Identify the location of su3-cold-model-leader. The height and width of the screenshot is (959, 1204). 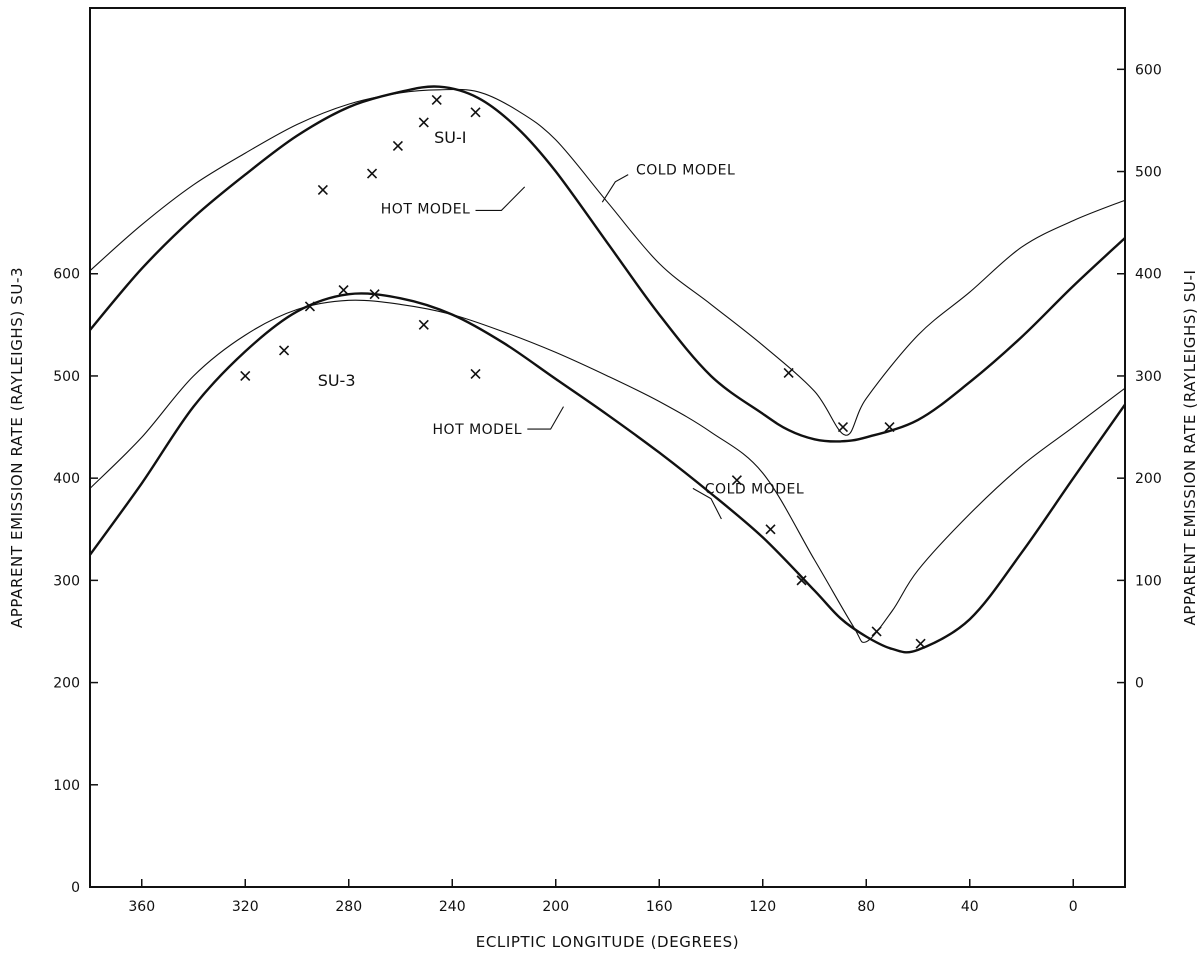
(707, 503).